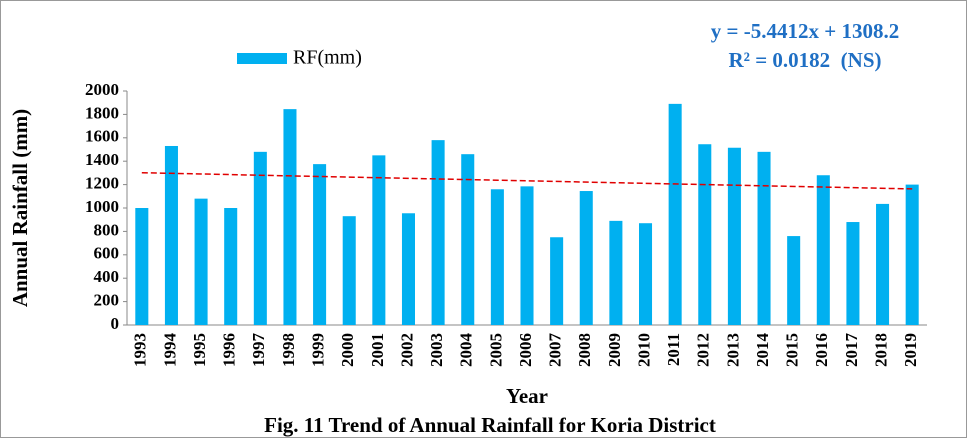  Describe the element at coordinates (762, 350) in the screenshot. I see `x-tick-label: 2014` at that location.